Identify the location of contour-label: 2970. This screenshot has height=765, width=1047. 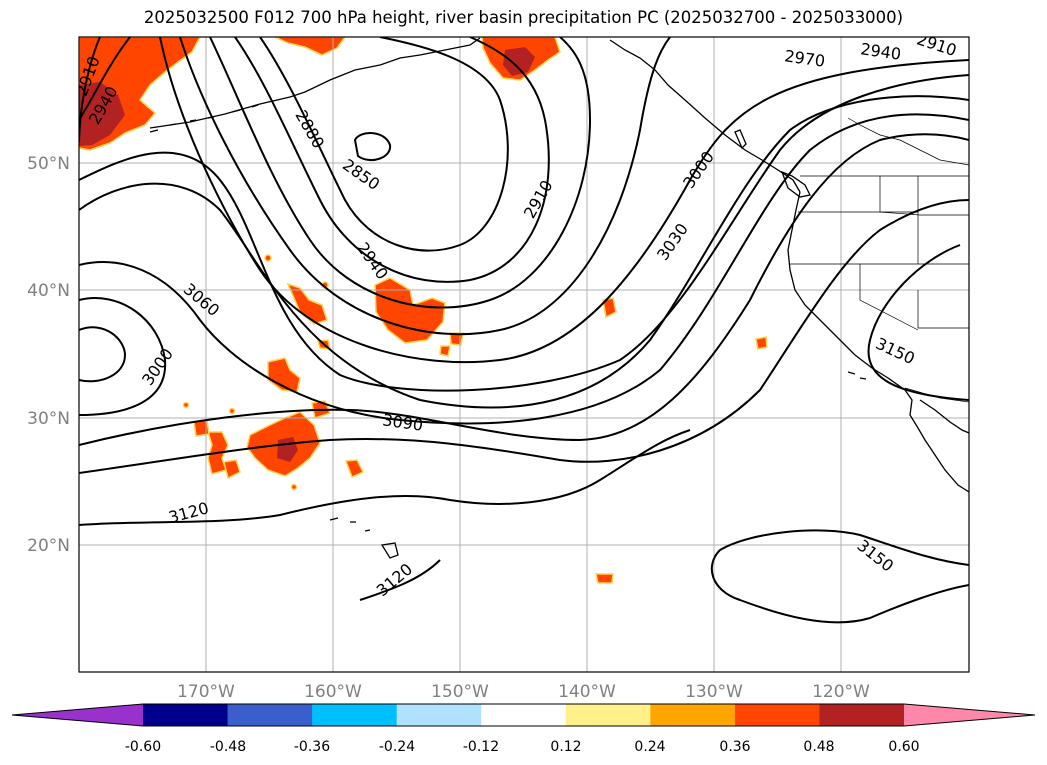
(804, 58).